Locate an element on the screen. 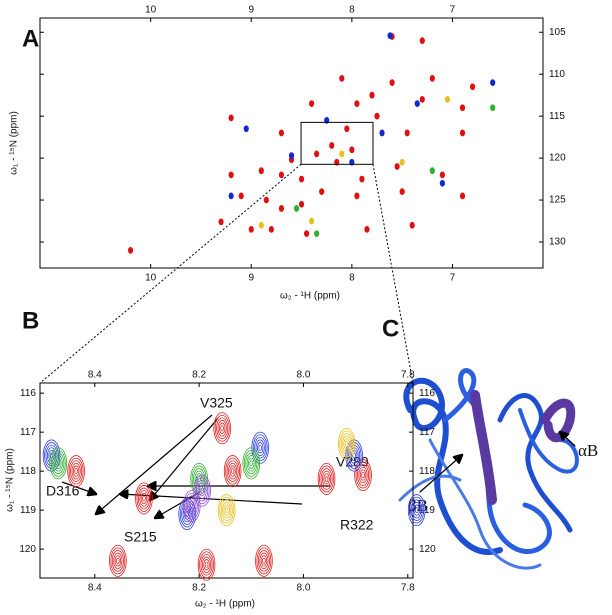 This screenshot has width=612, height=615. x-tick-label: 9 is located at coordinates (251, 278).